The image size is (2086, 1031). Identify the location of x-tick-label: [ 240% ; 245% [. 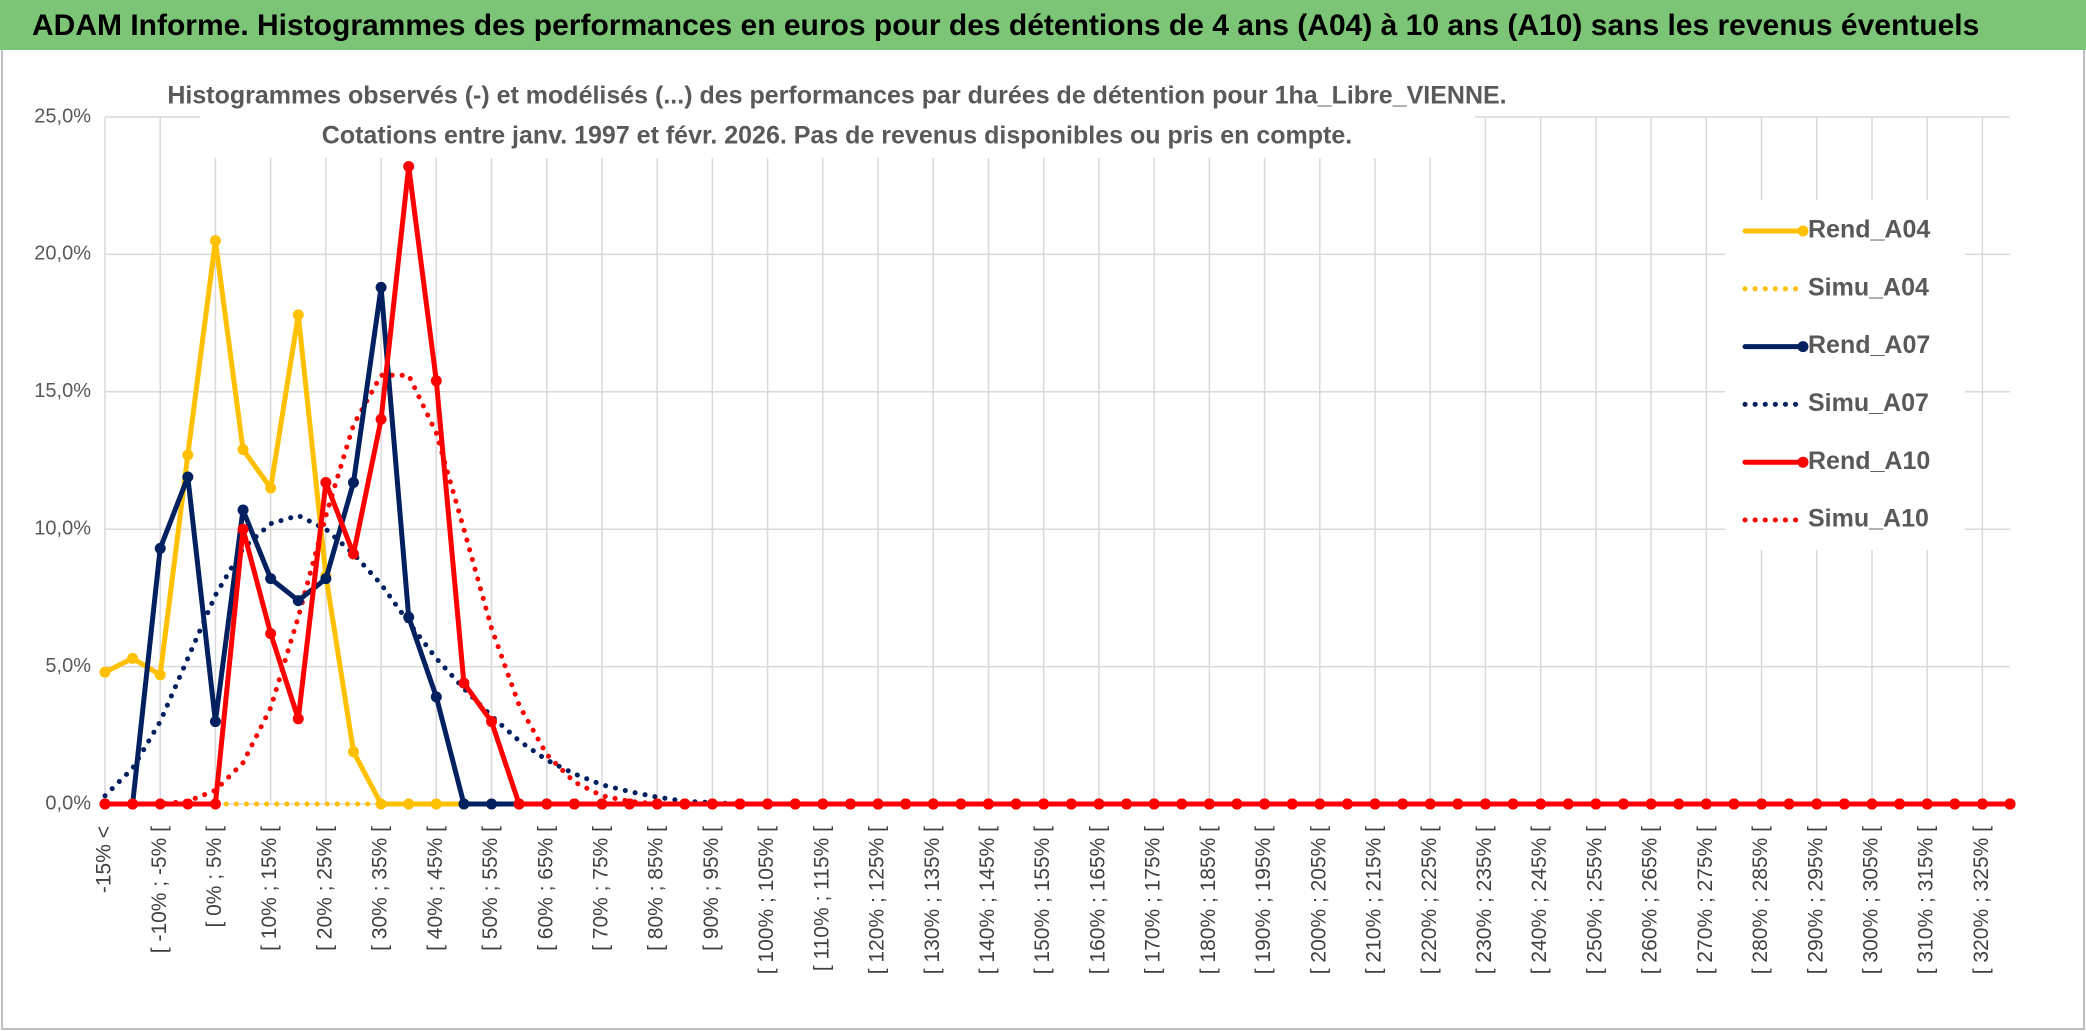
(1539, 900).